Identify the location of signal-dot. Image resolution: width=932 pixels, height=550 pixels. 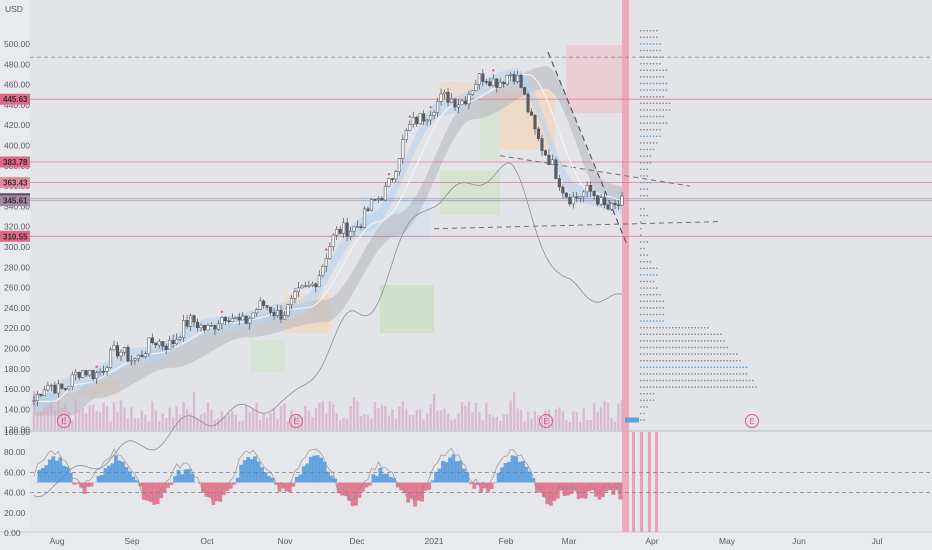
(222, 312).